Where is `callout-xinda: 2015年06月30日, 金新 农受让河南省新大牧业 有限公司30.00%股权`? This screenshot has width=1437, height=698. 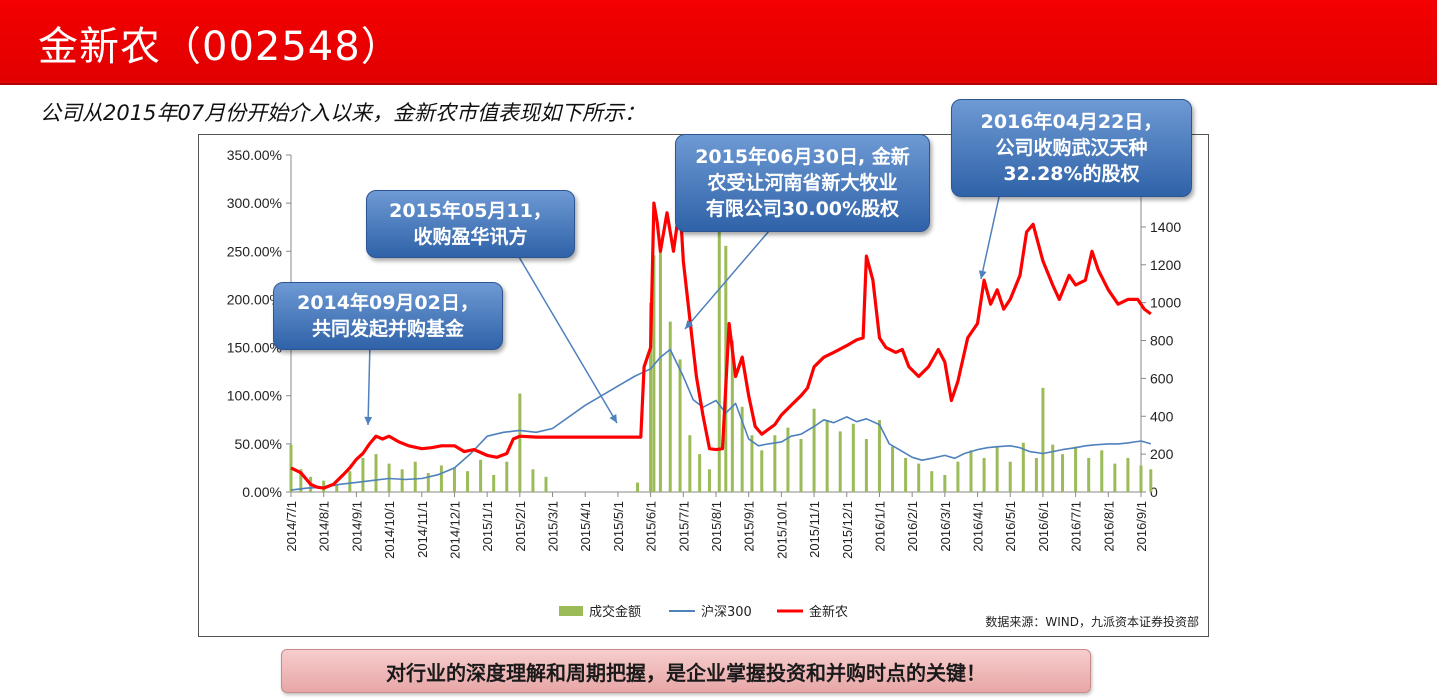
callout-xinda: 2015年06月30日, 金新 农受让河南省新大牧业 有限公司30.00%股权 is located at coordinates (802, 183).